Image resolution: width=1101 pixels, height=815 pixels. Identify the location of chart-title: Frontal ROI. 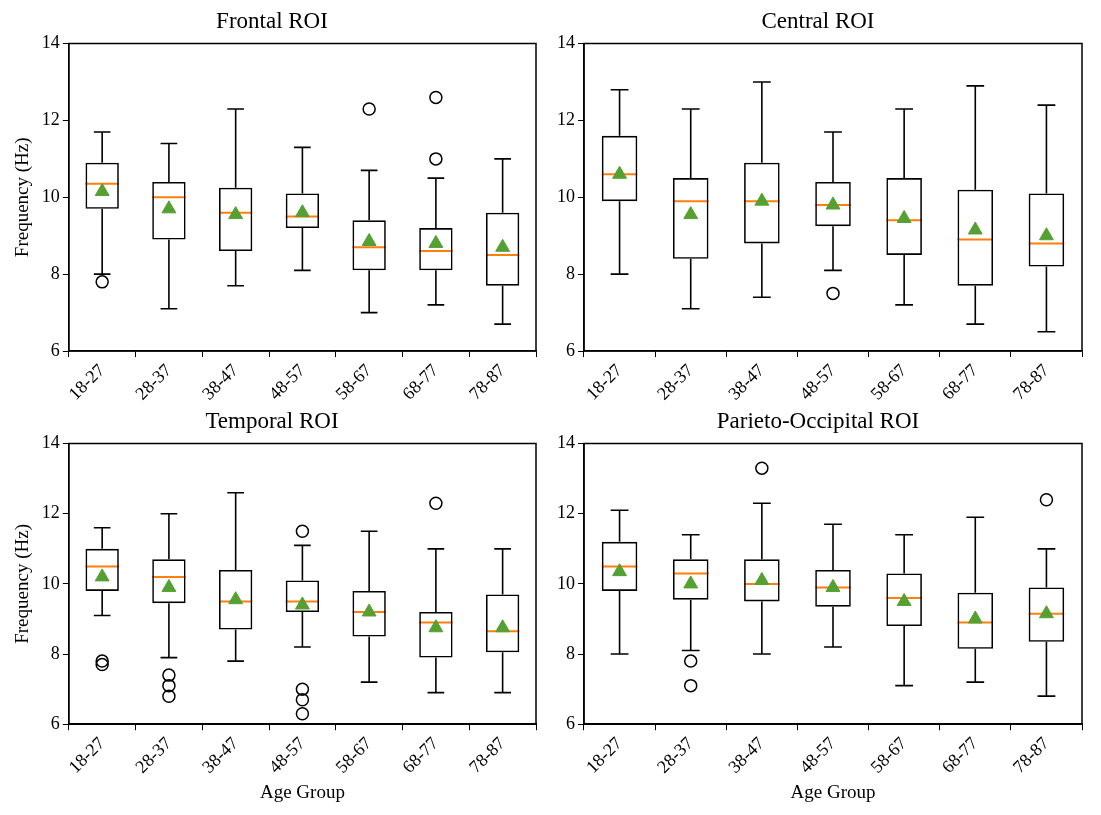
(272, 20).